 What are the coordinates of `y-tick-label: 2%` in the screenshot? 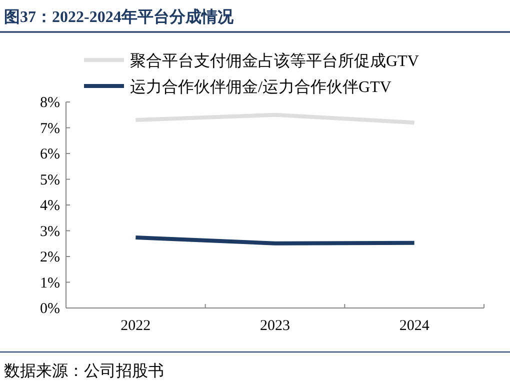 It's located at (50, 258).